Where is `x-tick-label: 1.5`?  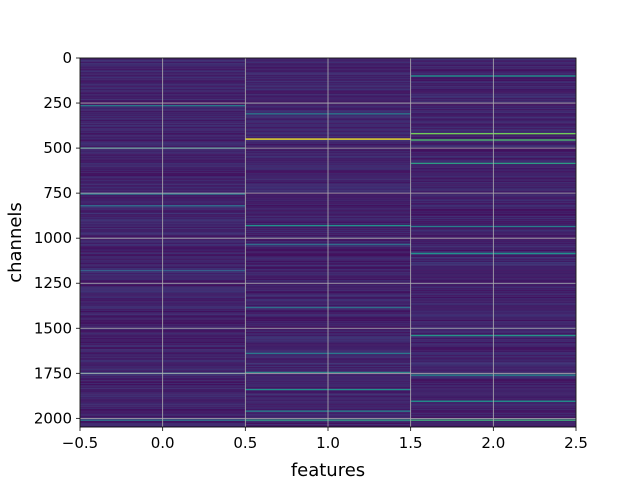
x-tick-label: 1.5 is located at coordinates (411, 443).